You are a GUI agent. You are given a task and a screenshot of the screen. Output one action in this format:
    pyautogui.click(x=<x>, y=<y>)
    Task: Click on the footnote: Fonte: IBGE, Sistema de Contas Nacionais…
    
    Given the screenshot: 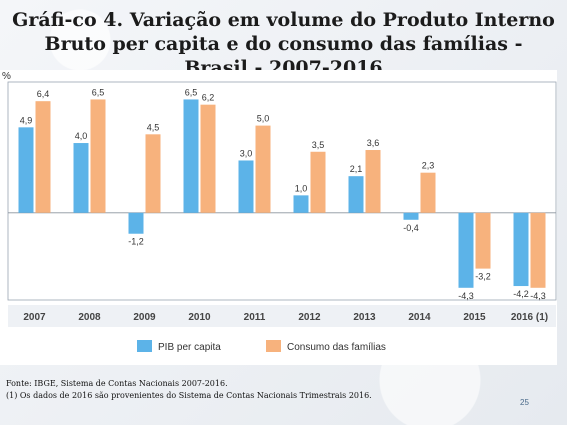 What is the action you would take?
    pyautogui.click(x=189, y=390)
    